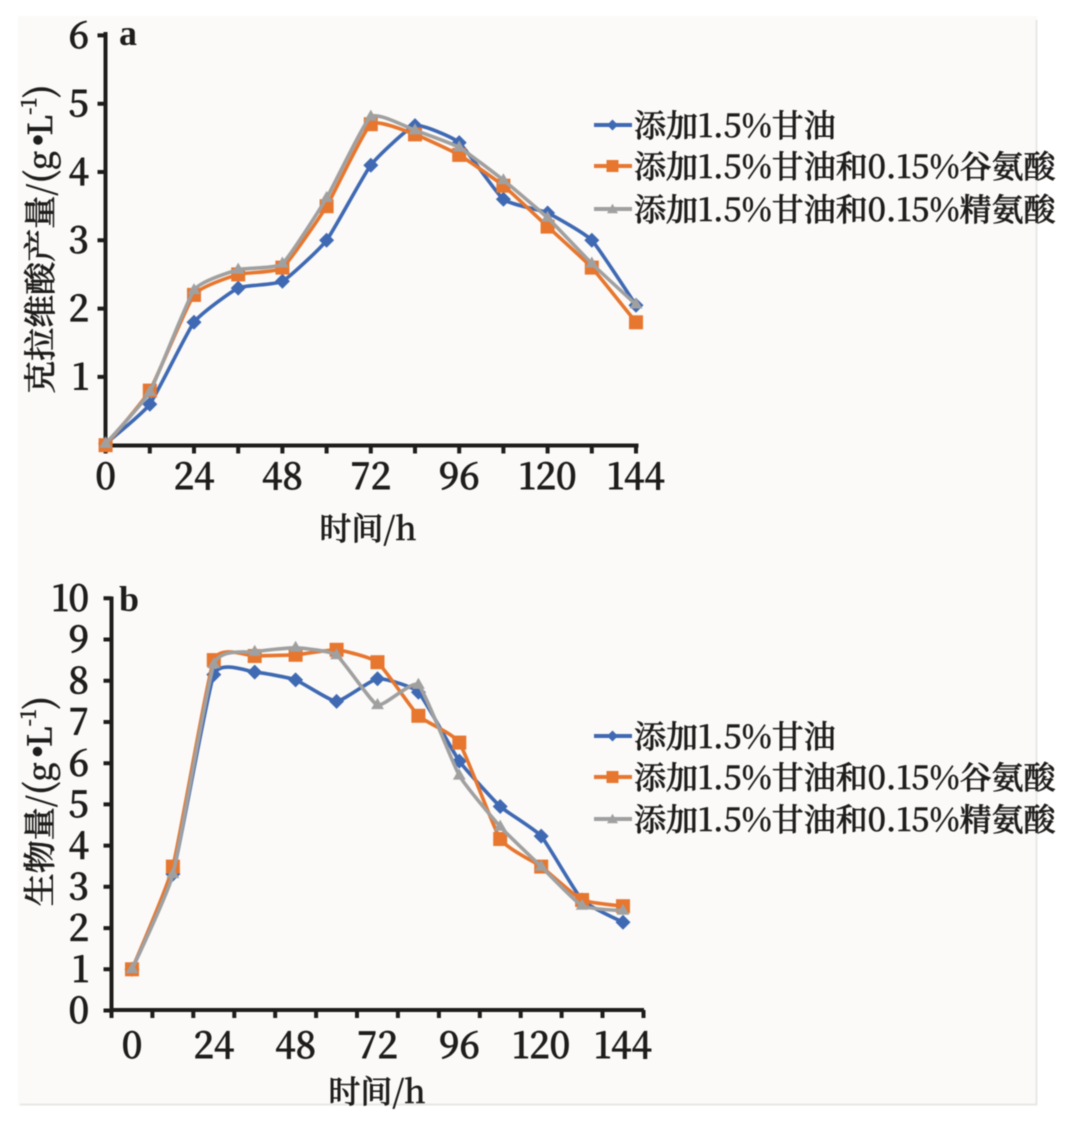 The image size is (1075, 1134). I want to click on svg-text: b, so click(129, 599).